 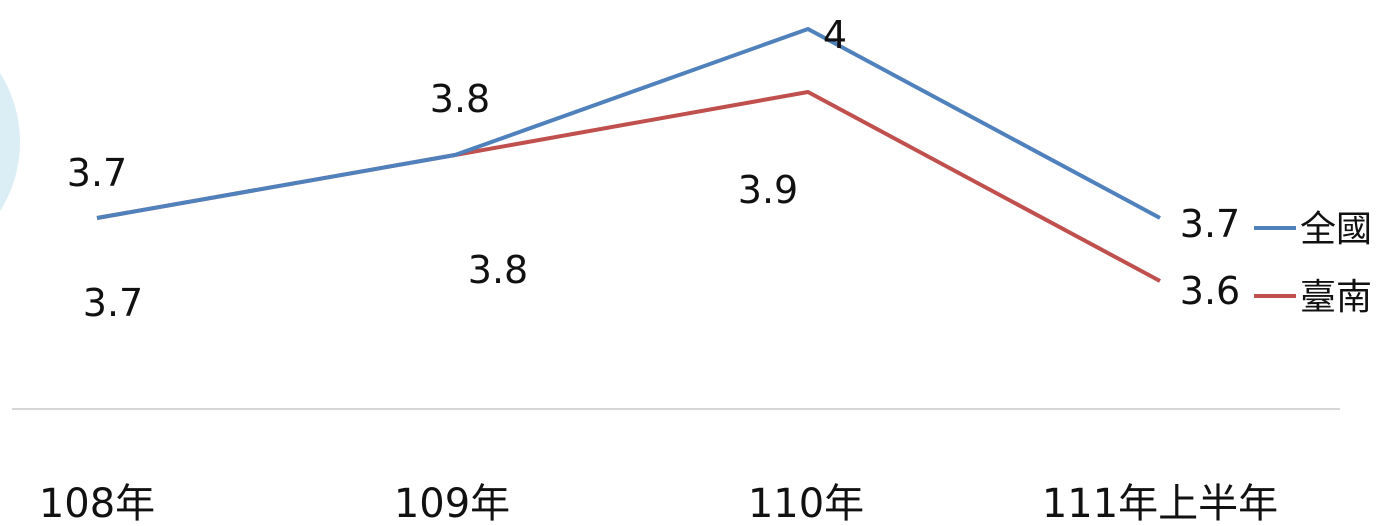 What do you see at coordinates (658, 503) in the screenshot?
I see `x-axis-ticks: 108年 109年 110年 111年上半年` at bounding box center [658, 503].